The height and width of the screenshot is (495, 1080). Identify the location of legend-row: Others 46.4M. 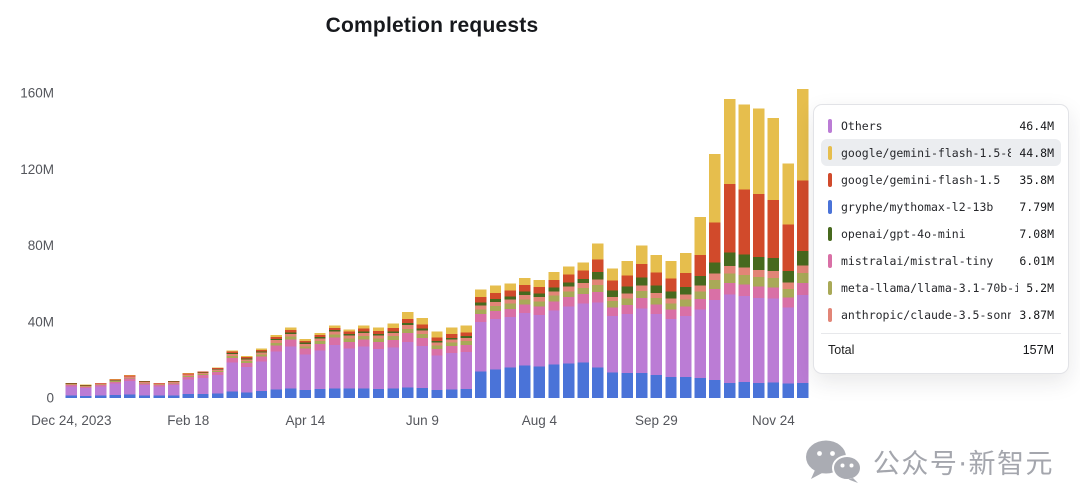
(941, 125).